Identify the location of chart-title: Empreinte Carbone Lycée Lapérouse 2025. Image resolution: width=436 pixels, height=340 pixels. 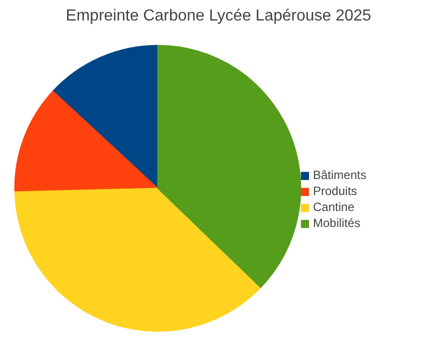
(219, 16).